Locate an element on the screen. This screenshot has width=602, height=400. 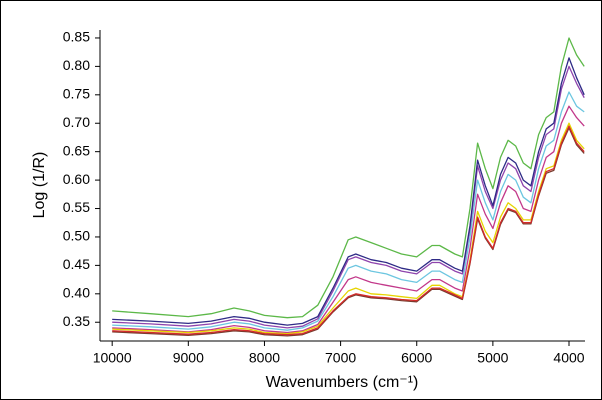
x-tick-label: 5000 is located at coordinates (492, 358).